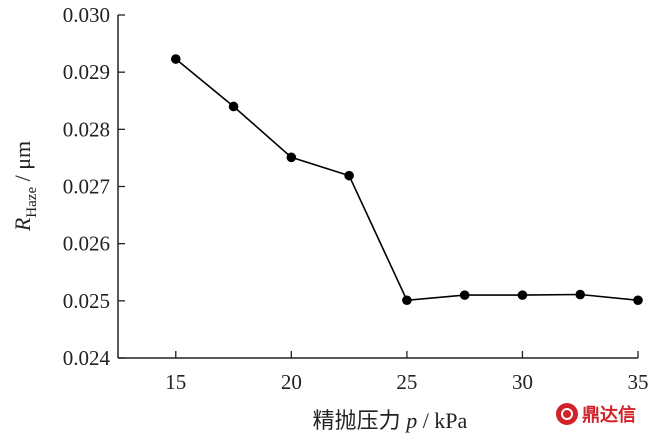 Image resolution: width=654 pixels, height=438 pixels. What do you see at coordinates (86, 244) in the screenshot?
I see `y-tick-label: 0.026` at bounding box center [86, 244].